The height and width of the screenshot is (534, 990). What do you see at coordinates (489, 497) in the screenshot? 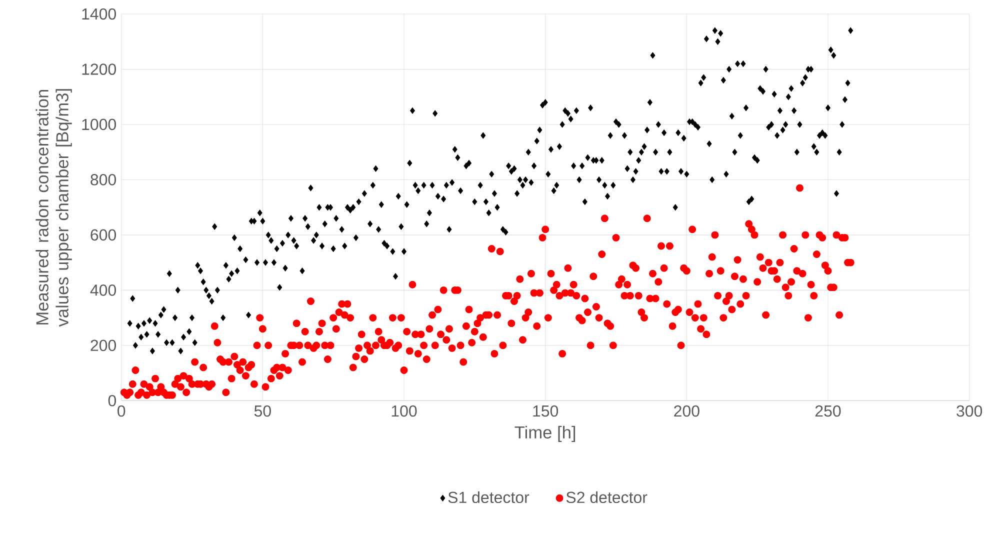
I see `legend-label: S1 detector` at bounding box center [489, 497].